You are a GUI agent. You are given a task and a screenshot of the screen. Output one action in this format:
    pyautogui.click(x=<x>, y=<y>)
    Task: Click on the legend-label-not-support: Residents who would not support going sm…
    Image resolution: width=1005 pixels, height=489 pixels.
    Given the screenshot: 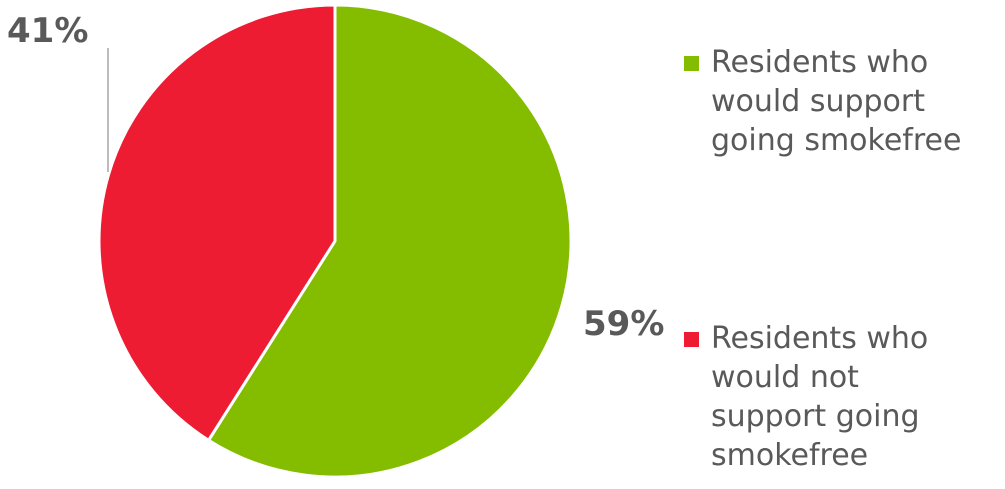 What is the action you would take?
    pyautogui.click(x=820, y=397)
    